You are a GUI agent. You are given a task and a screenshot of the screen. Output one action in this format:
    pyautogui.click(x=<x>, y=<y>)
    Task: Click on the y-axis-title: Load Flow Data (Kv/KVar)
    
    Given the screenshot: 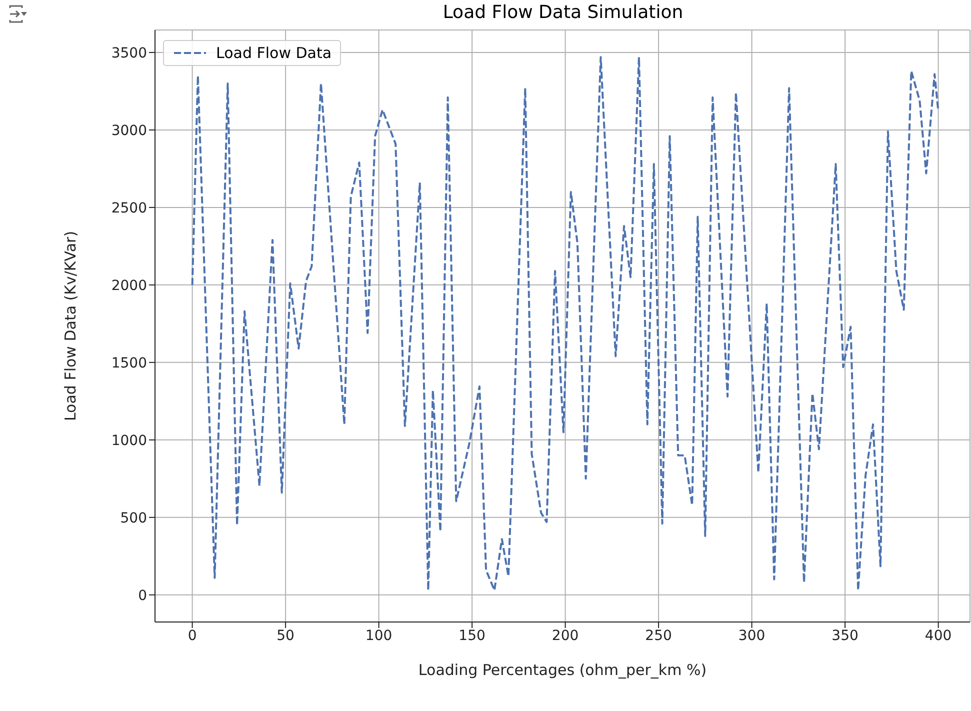 What is the action you would take?
    pyautogui.click(x=70, y=326)
    